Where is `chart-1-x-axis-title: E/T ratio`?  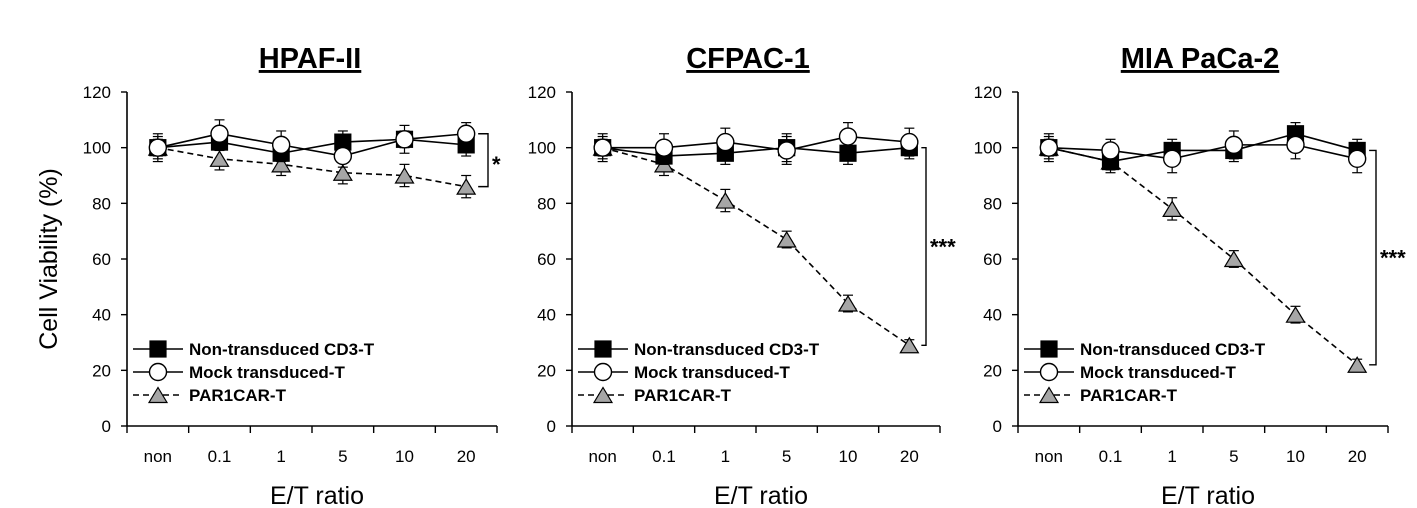
chart-1-x-axis-title: E/T ratio is located at coordinates (761, 495).